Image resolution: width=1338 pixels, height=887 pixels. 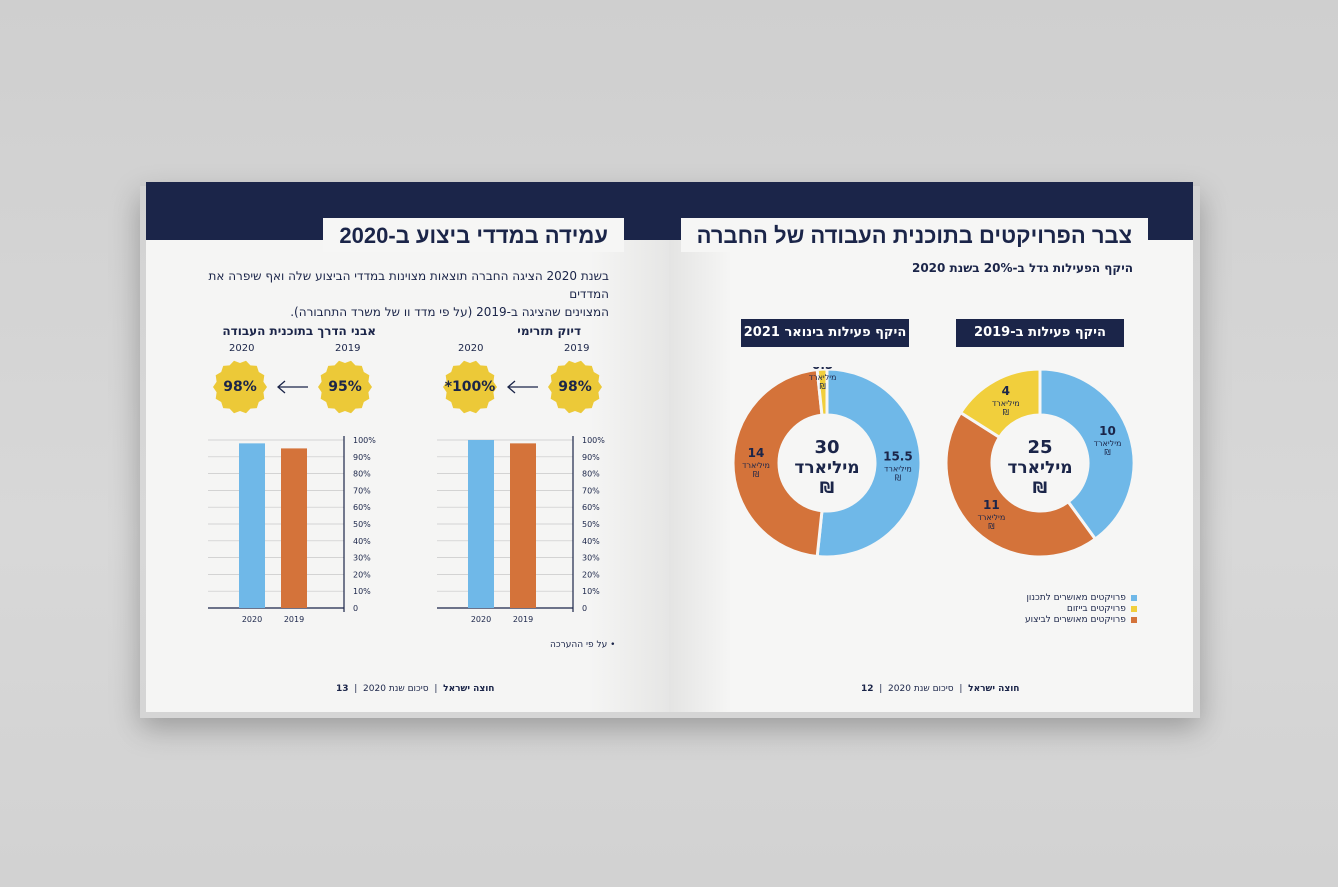 I want to click on donut-title: היקף פעילות בינואר 2021, so click(x=825, y=333).